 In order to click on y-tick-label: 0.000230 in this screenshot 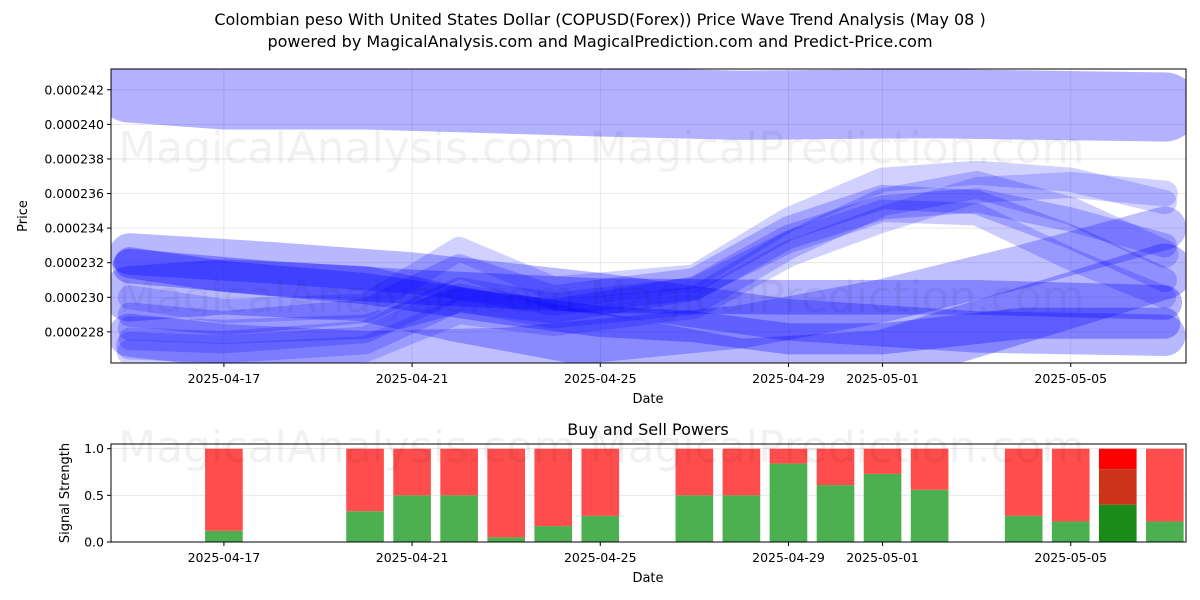, I will do `click(74, 297)`.